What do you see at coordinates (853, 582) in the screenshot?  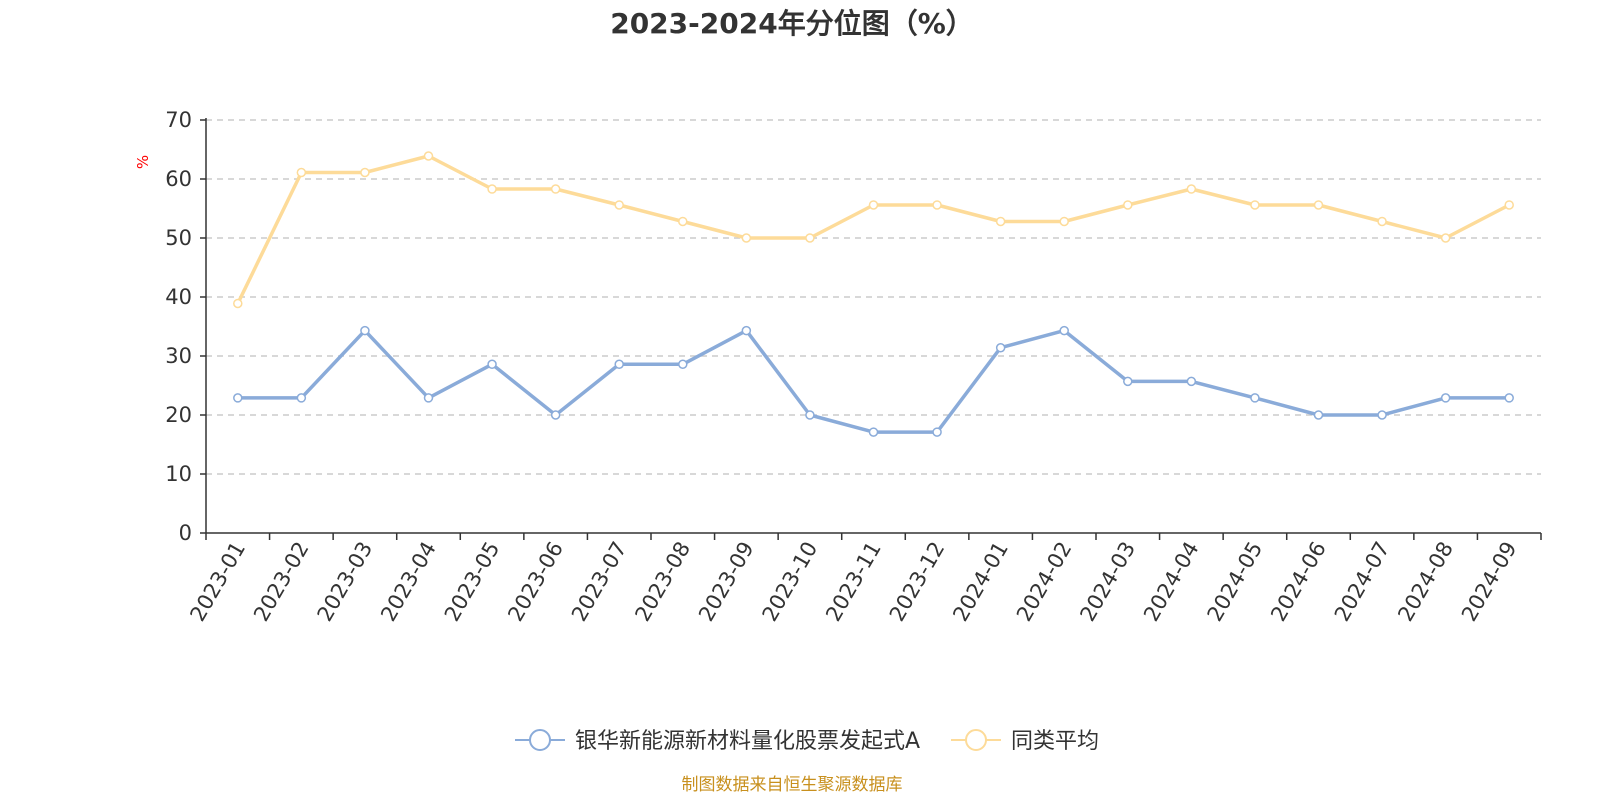 I see `x-tick-label: 2023-11` at bounding box center [853, 582].